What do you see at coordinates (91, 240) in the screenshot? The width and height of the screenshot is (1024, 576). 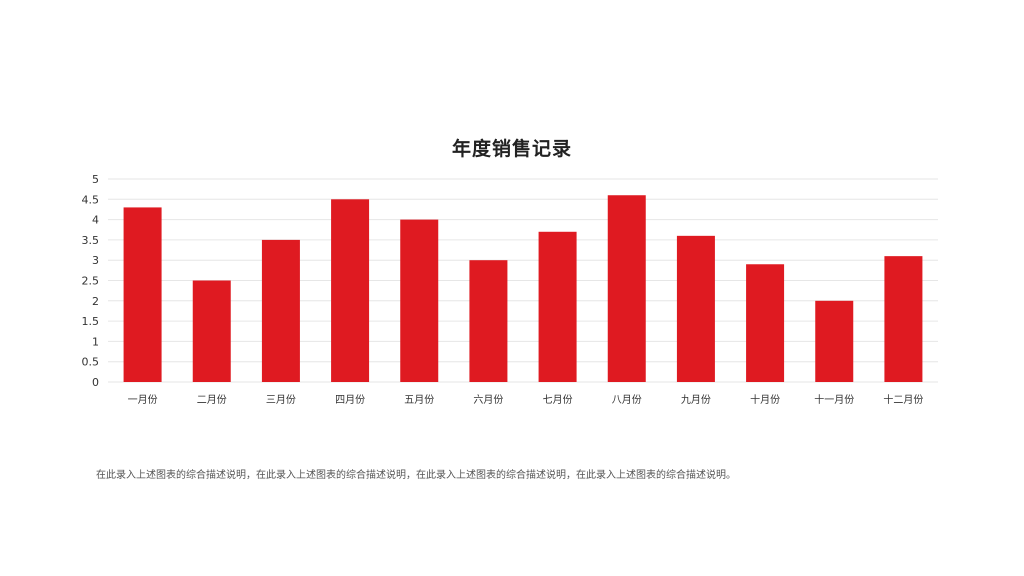 I see `y-tick-label: 3.5` at bounding box center [91, 240].